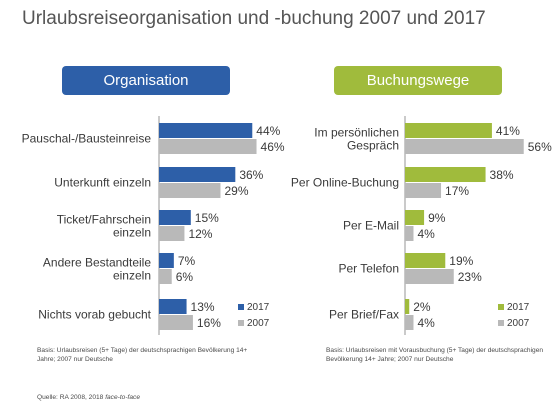  What do you see at coordinates (373, 146) in the screenshot?
I see `buchungswege-category-label-line: Gespräch` at bounding box center [373, 146].